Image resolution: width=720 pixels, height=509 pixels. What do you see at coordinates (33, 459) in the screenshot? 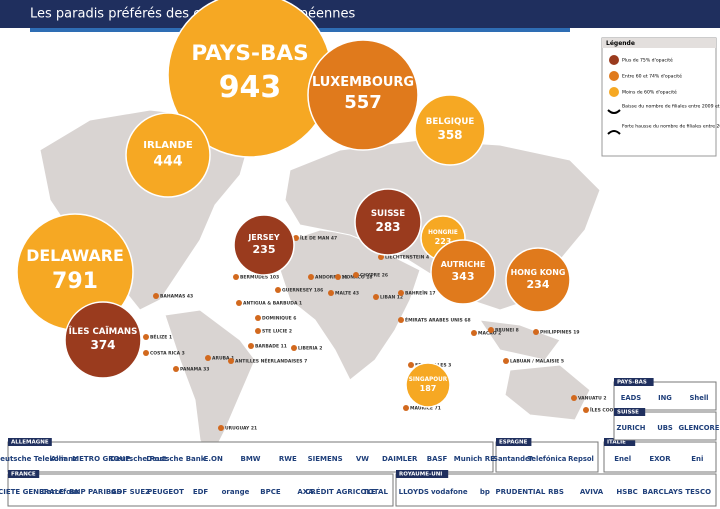
I see `company-name: T Deutsche Telekom` at bounding box center [33, 459].